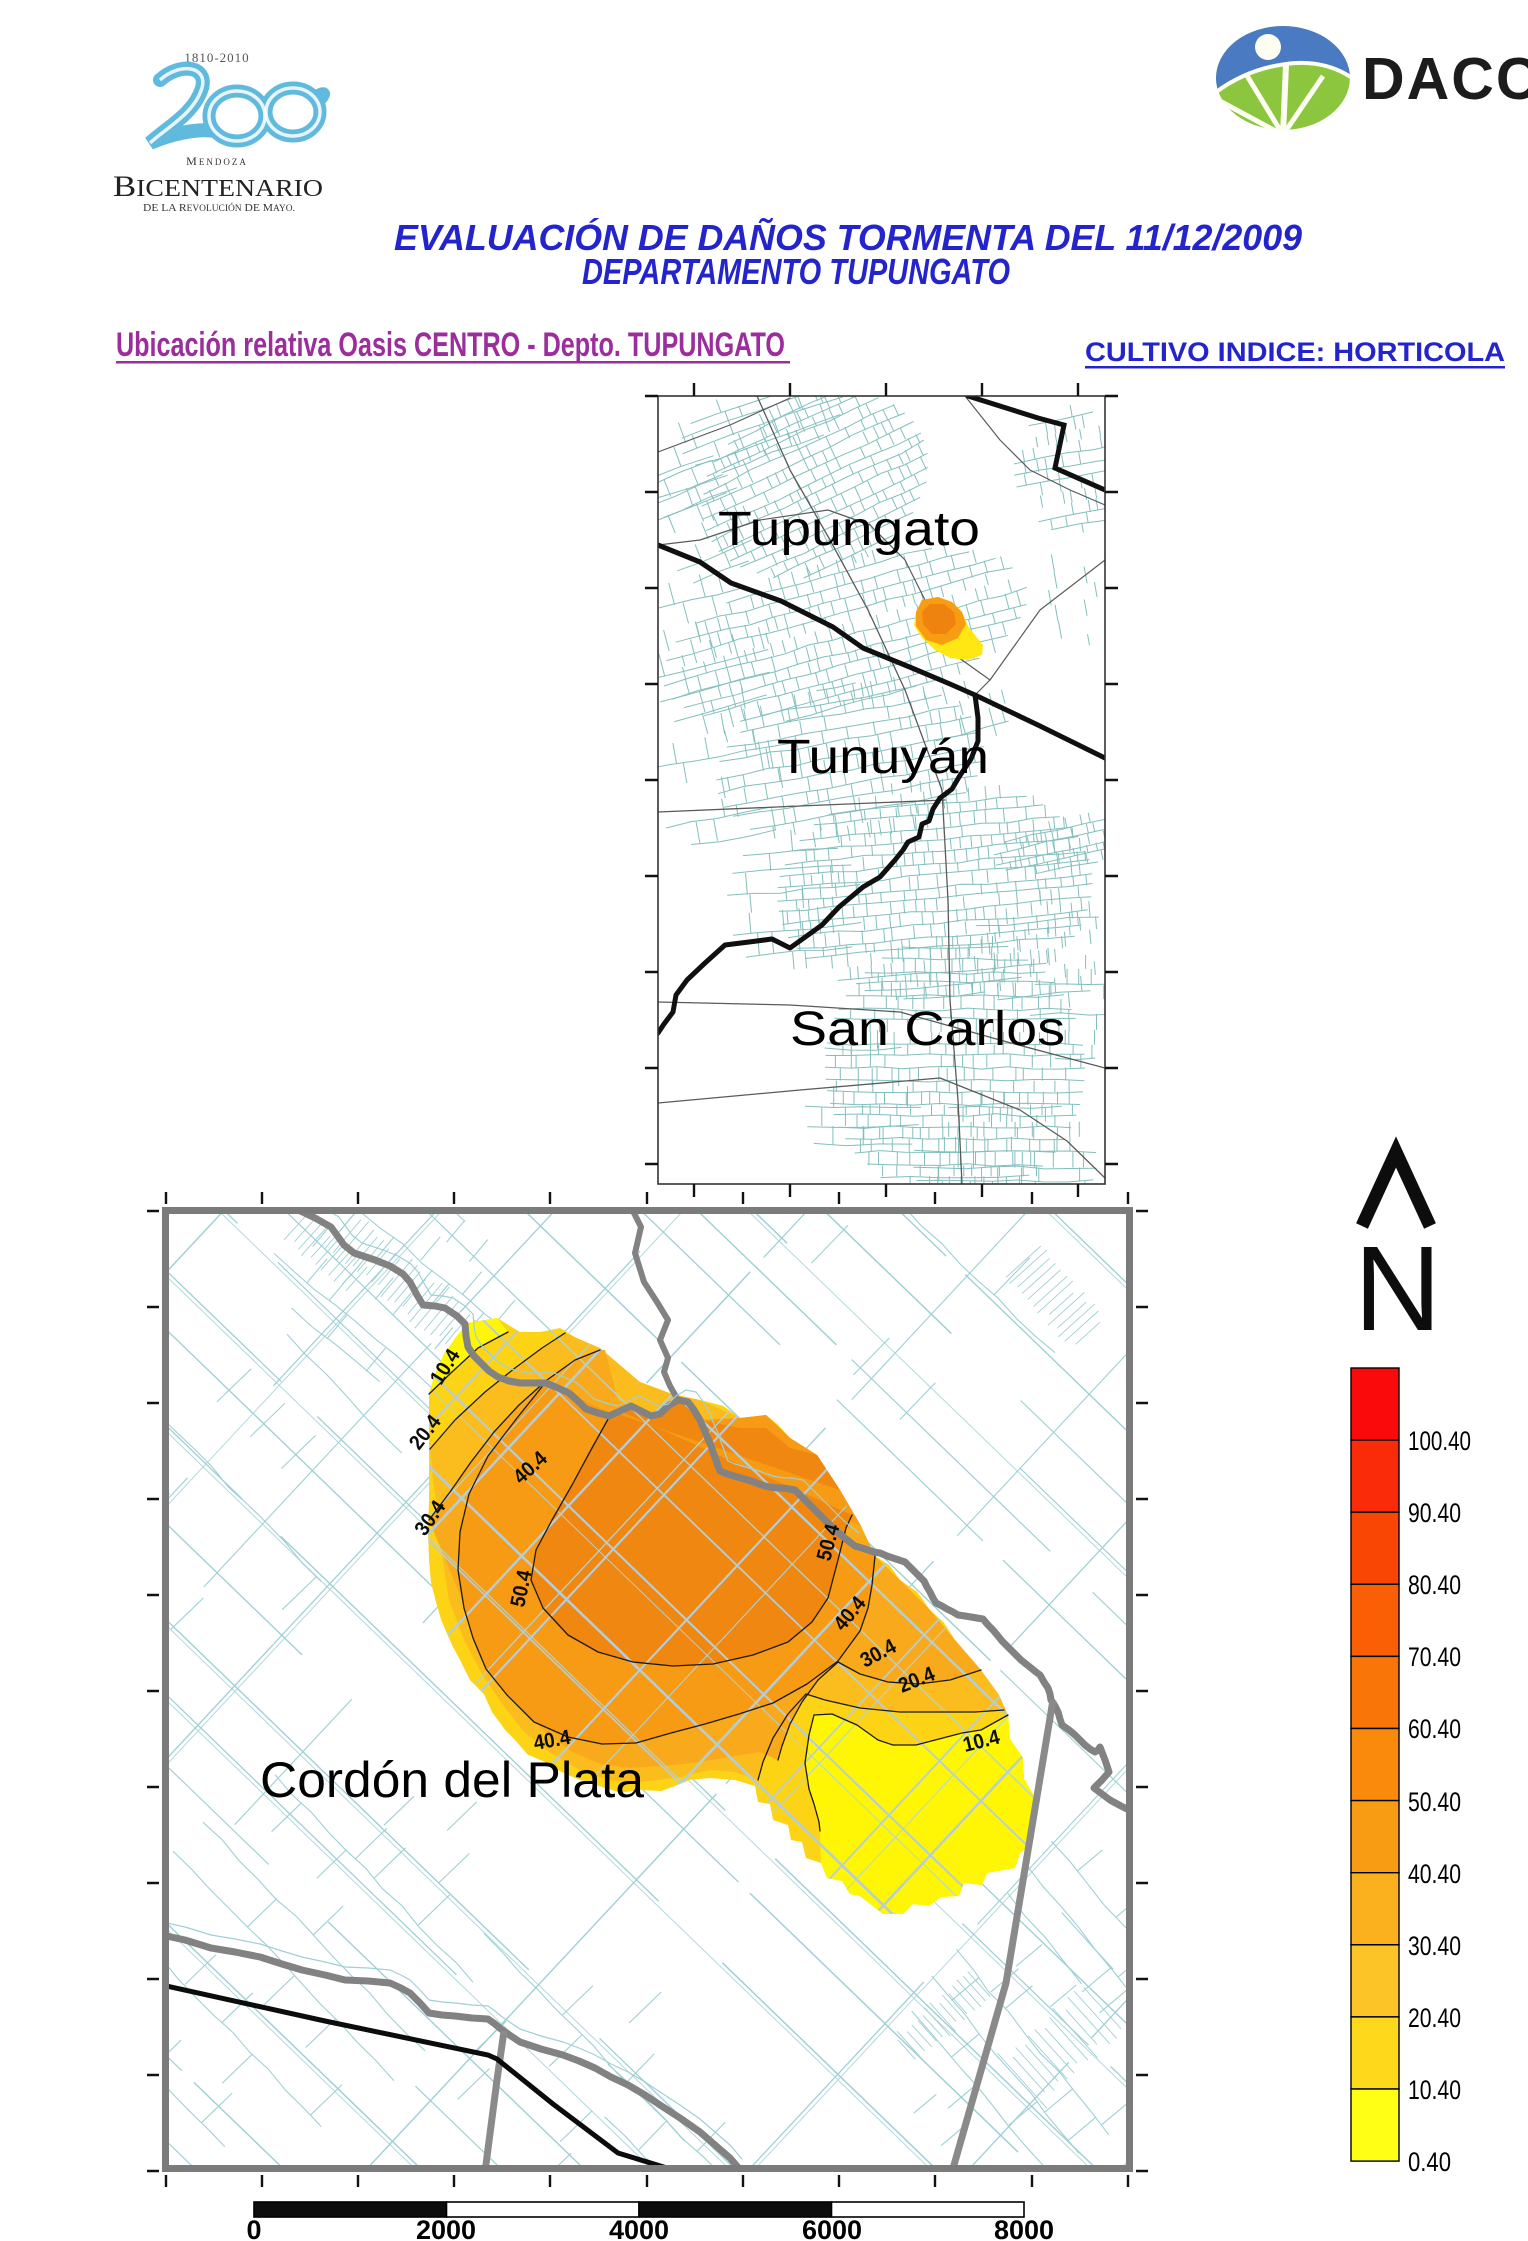 The image size is (1528, 2241). I want to click on svg-text: N, so click(1397, 1288).